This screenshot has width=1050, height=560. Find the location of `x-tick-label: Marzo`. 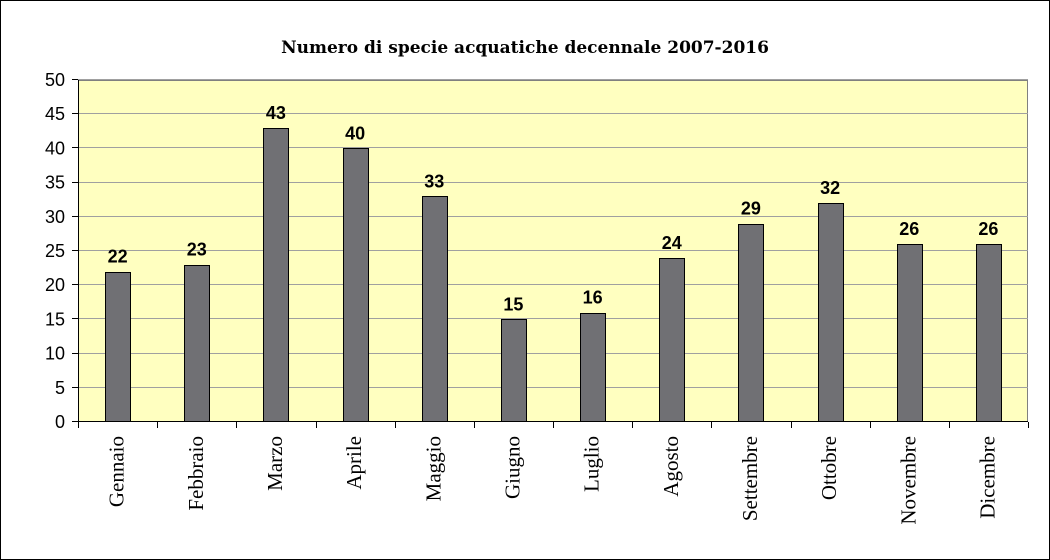

x-tick-label: Marzo is located at coordinates (275, 463).